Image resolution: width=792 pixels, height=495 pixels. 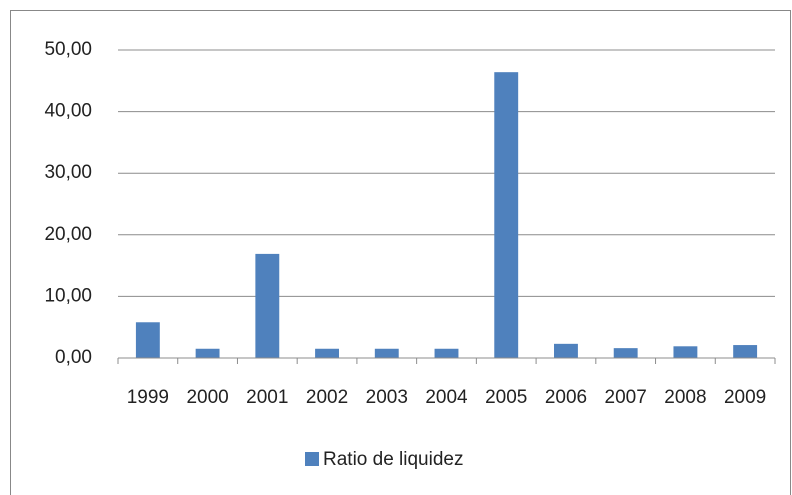 I want to click on x-tick-label: 2008, so click(x=685, y=397).